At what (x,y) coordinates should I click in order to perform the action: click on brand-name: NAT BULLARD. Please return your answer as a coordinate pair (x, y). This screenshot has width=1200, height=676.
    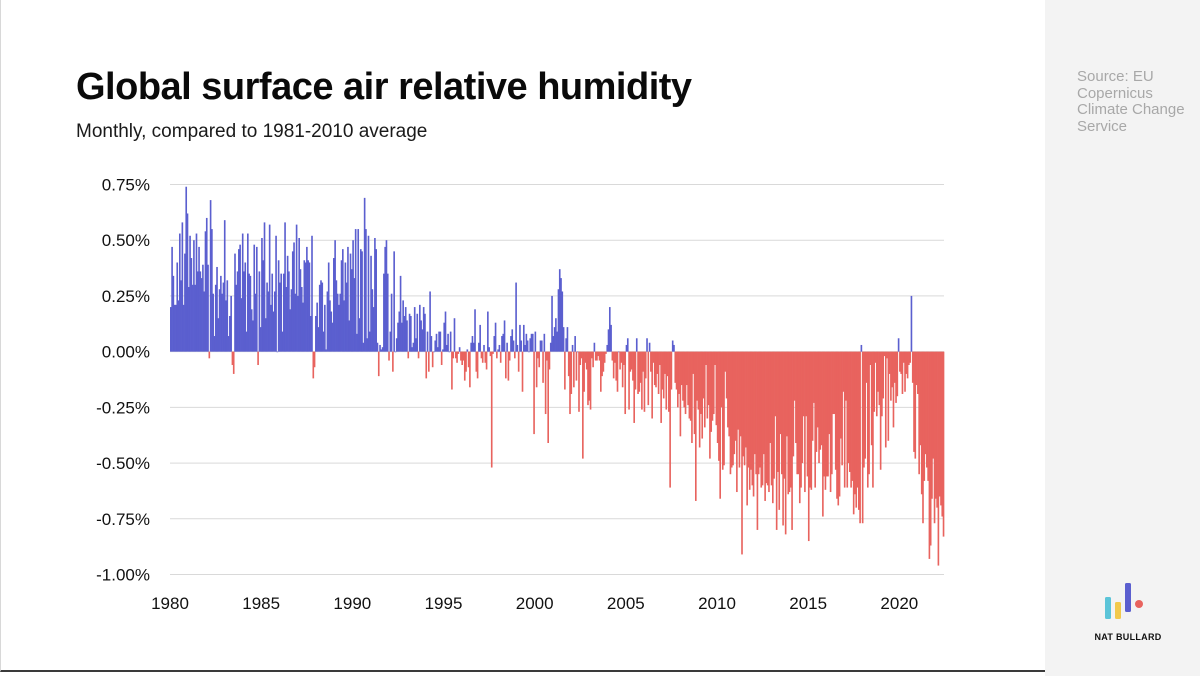
    Looking at the image, I should click on (1128, 637).